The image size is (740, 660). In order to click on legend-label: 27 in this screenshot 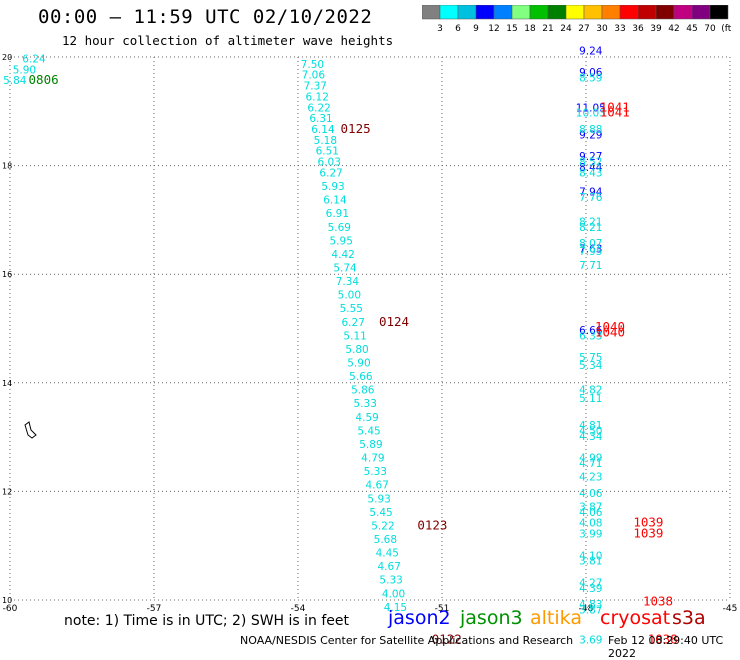, I will do `click(583, 29)`.